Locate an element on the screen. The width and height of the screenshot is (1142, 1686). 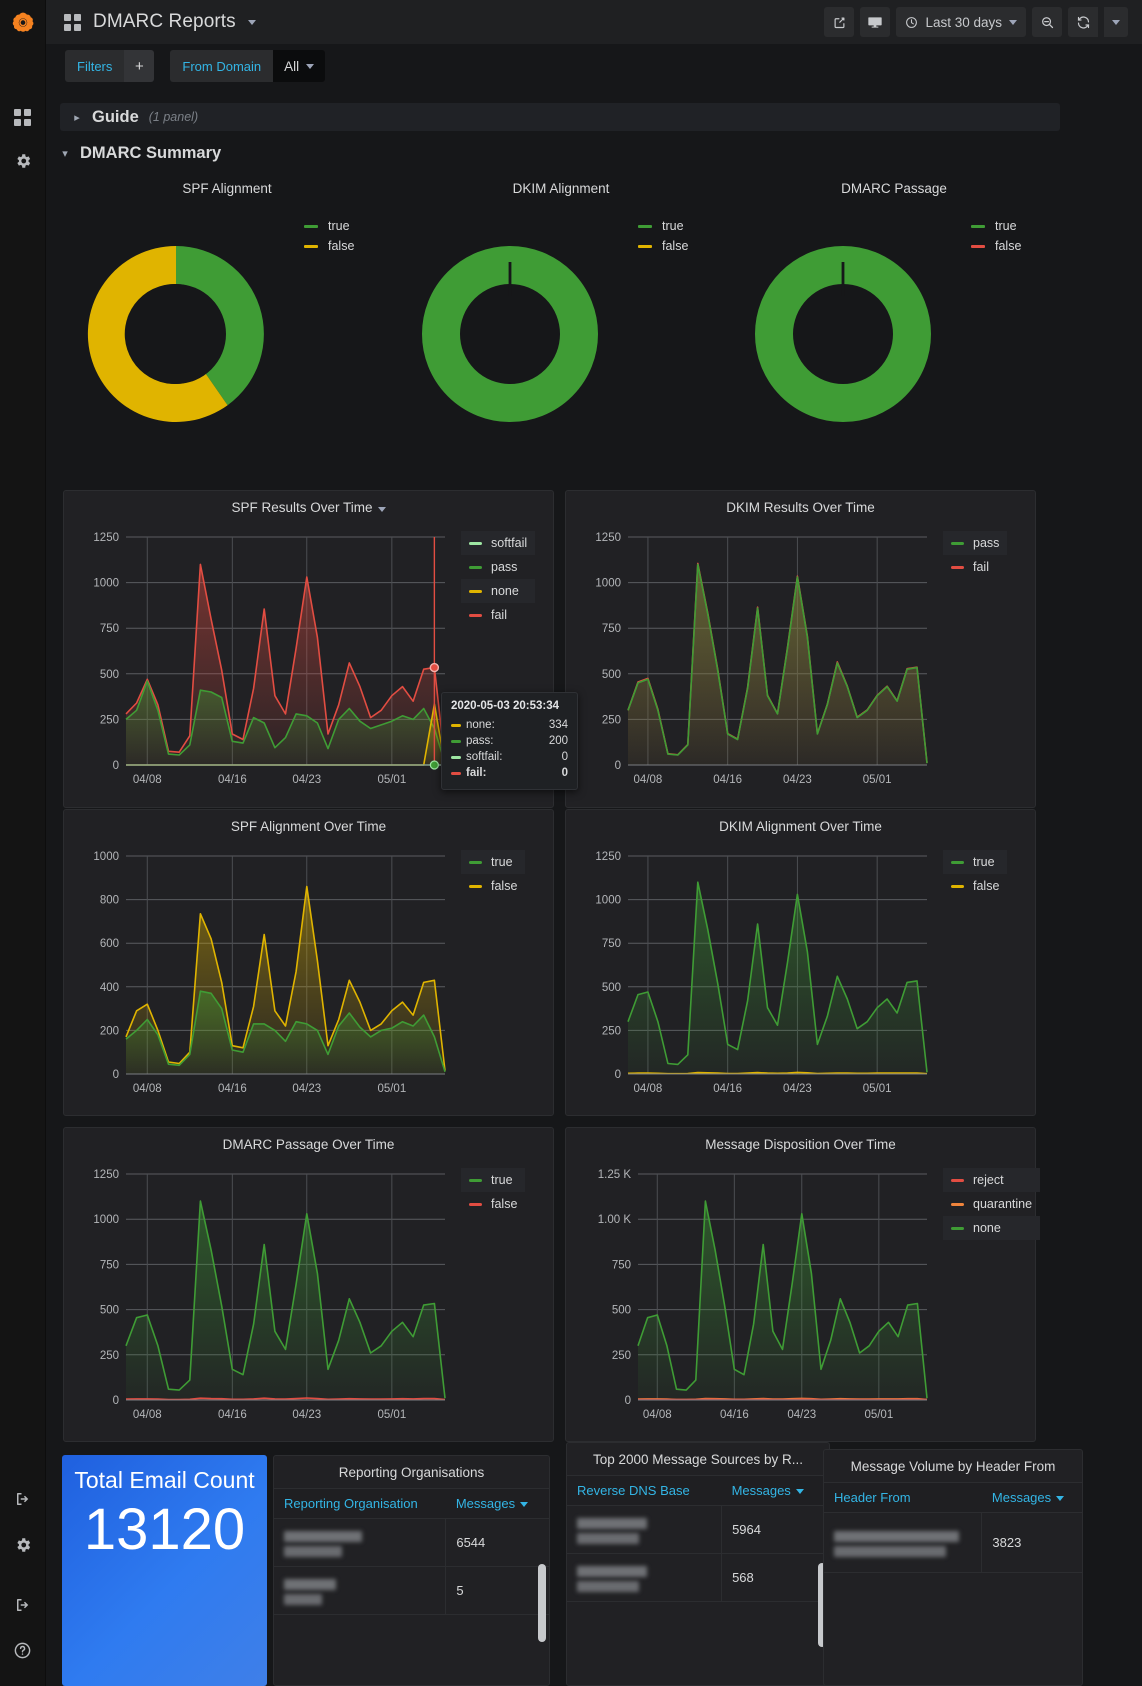
legend-swatch-true is located at coordinates (645, 226).